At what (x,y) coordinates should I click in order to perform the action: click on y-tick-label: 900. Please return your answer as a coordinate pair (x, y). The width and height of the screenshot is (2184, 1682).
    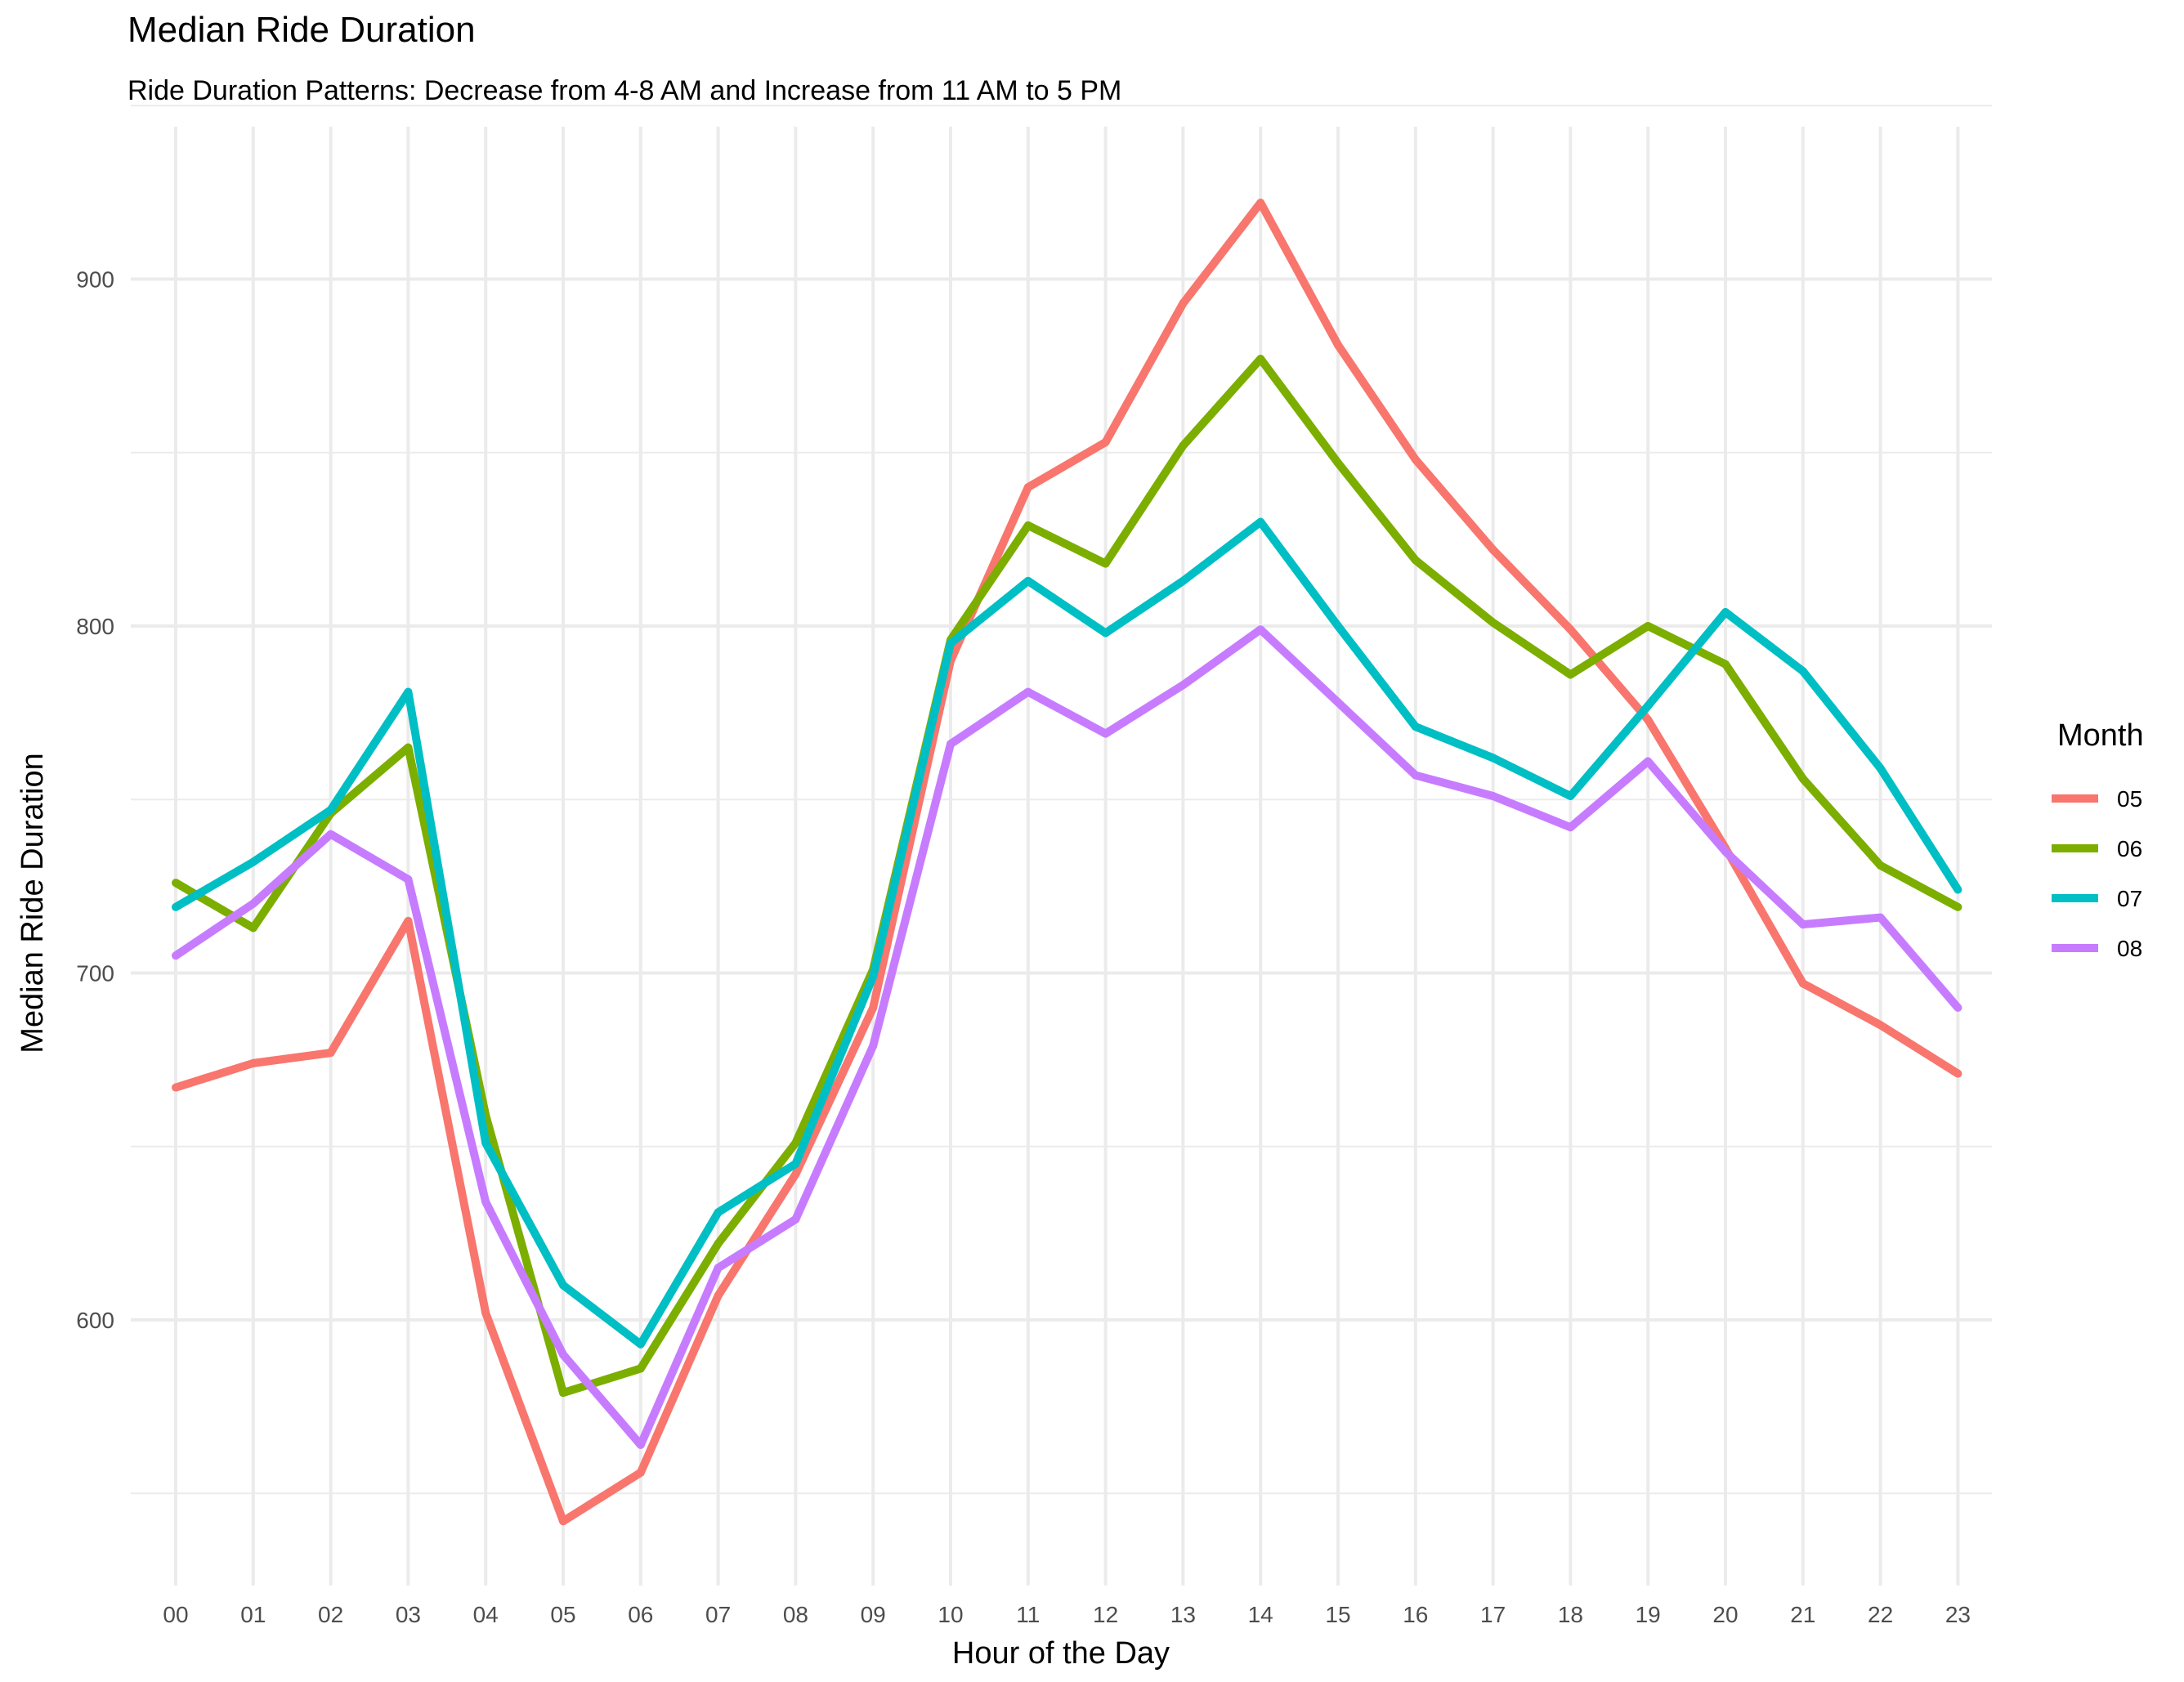
    Looking at the image, I should click on (95, 280).